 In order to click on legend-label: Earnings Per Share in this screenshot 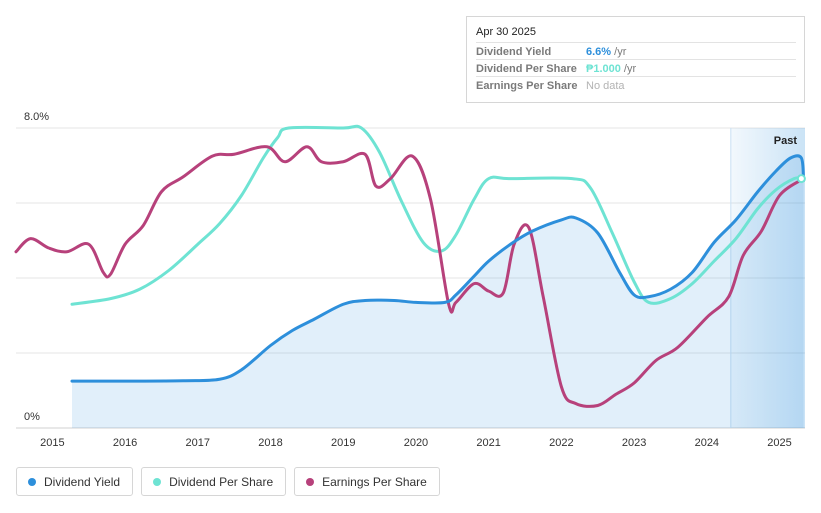, I will do `click(374, 481)`.